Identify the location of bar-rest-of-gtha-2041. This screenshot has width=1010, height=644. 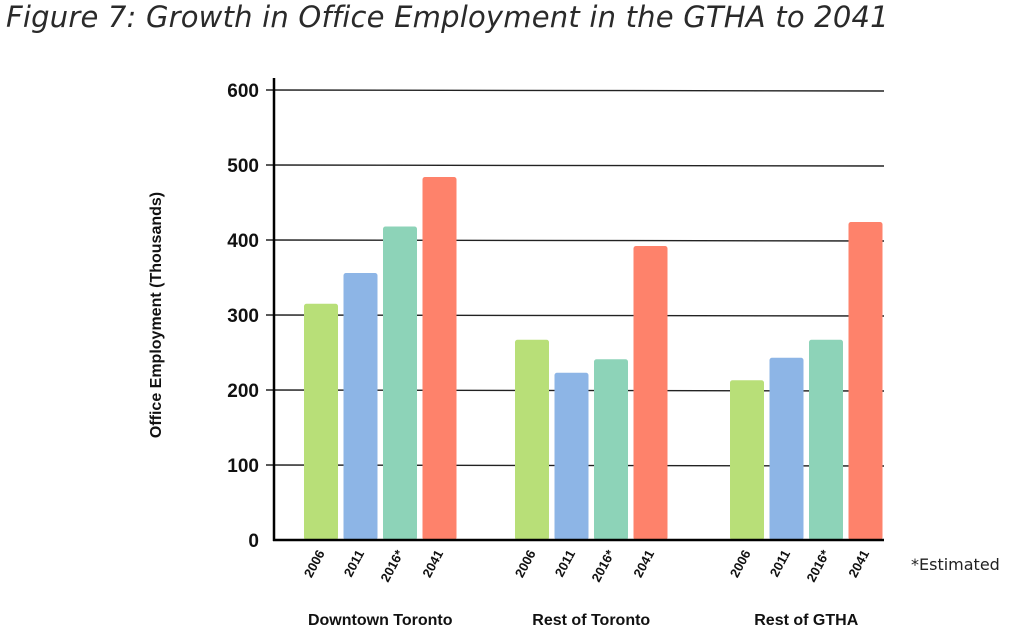
(865, 381).